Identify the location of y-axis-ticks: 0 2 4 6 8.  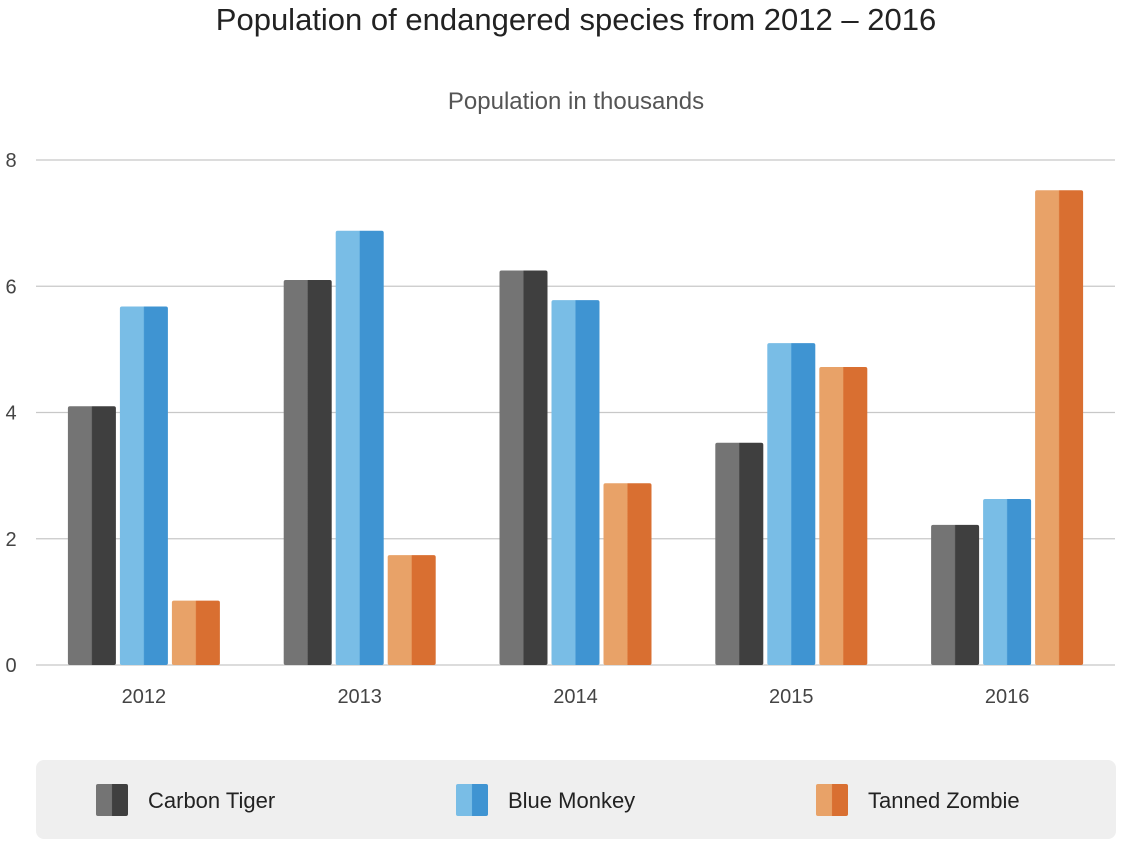
(10, 413).